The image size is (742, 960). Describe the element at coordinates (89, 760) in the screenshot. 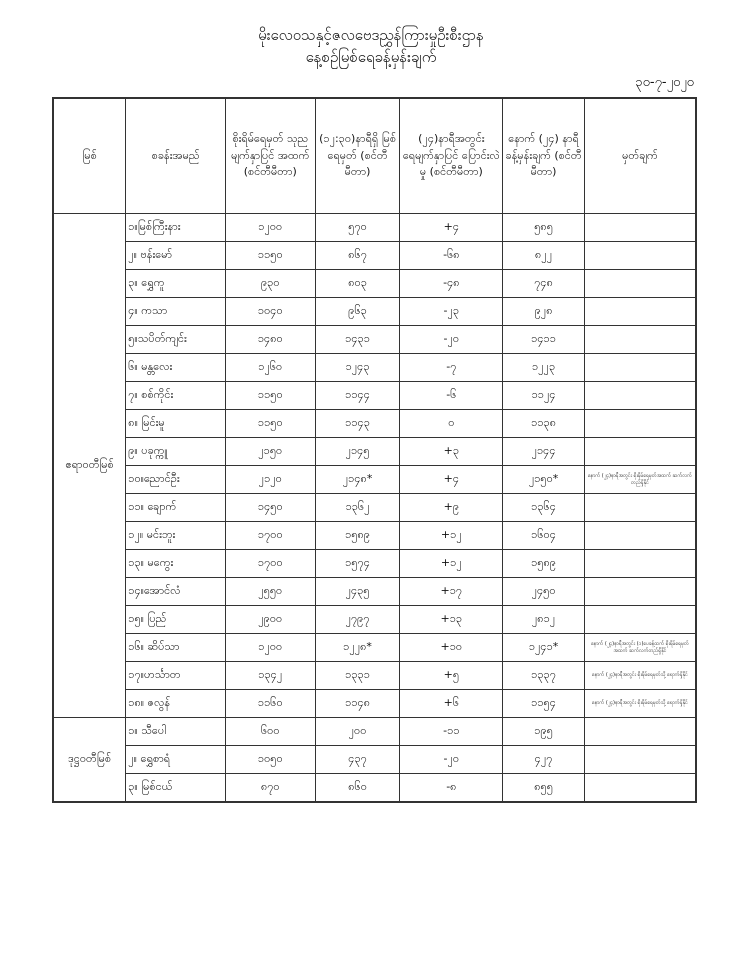

I see `river-name: ဒုဋ္ဌဝတီမြစ်` at that location.